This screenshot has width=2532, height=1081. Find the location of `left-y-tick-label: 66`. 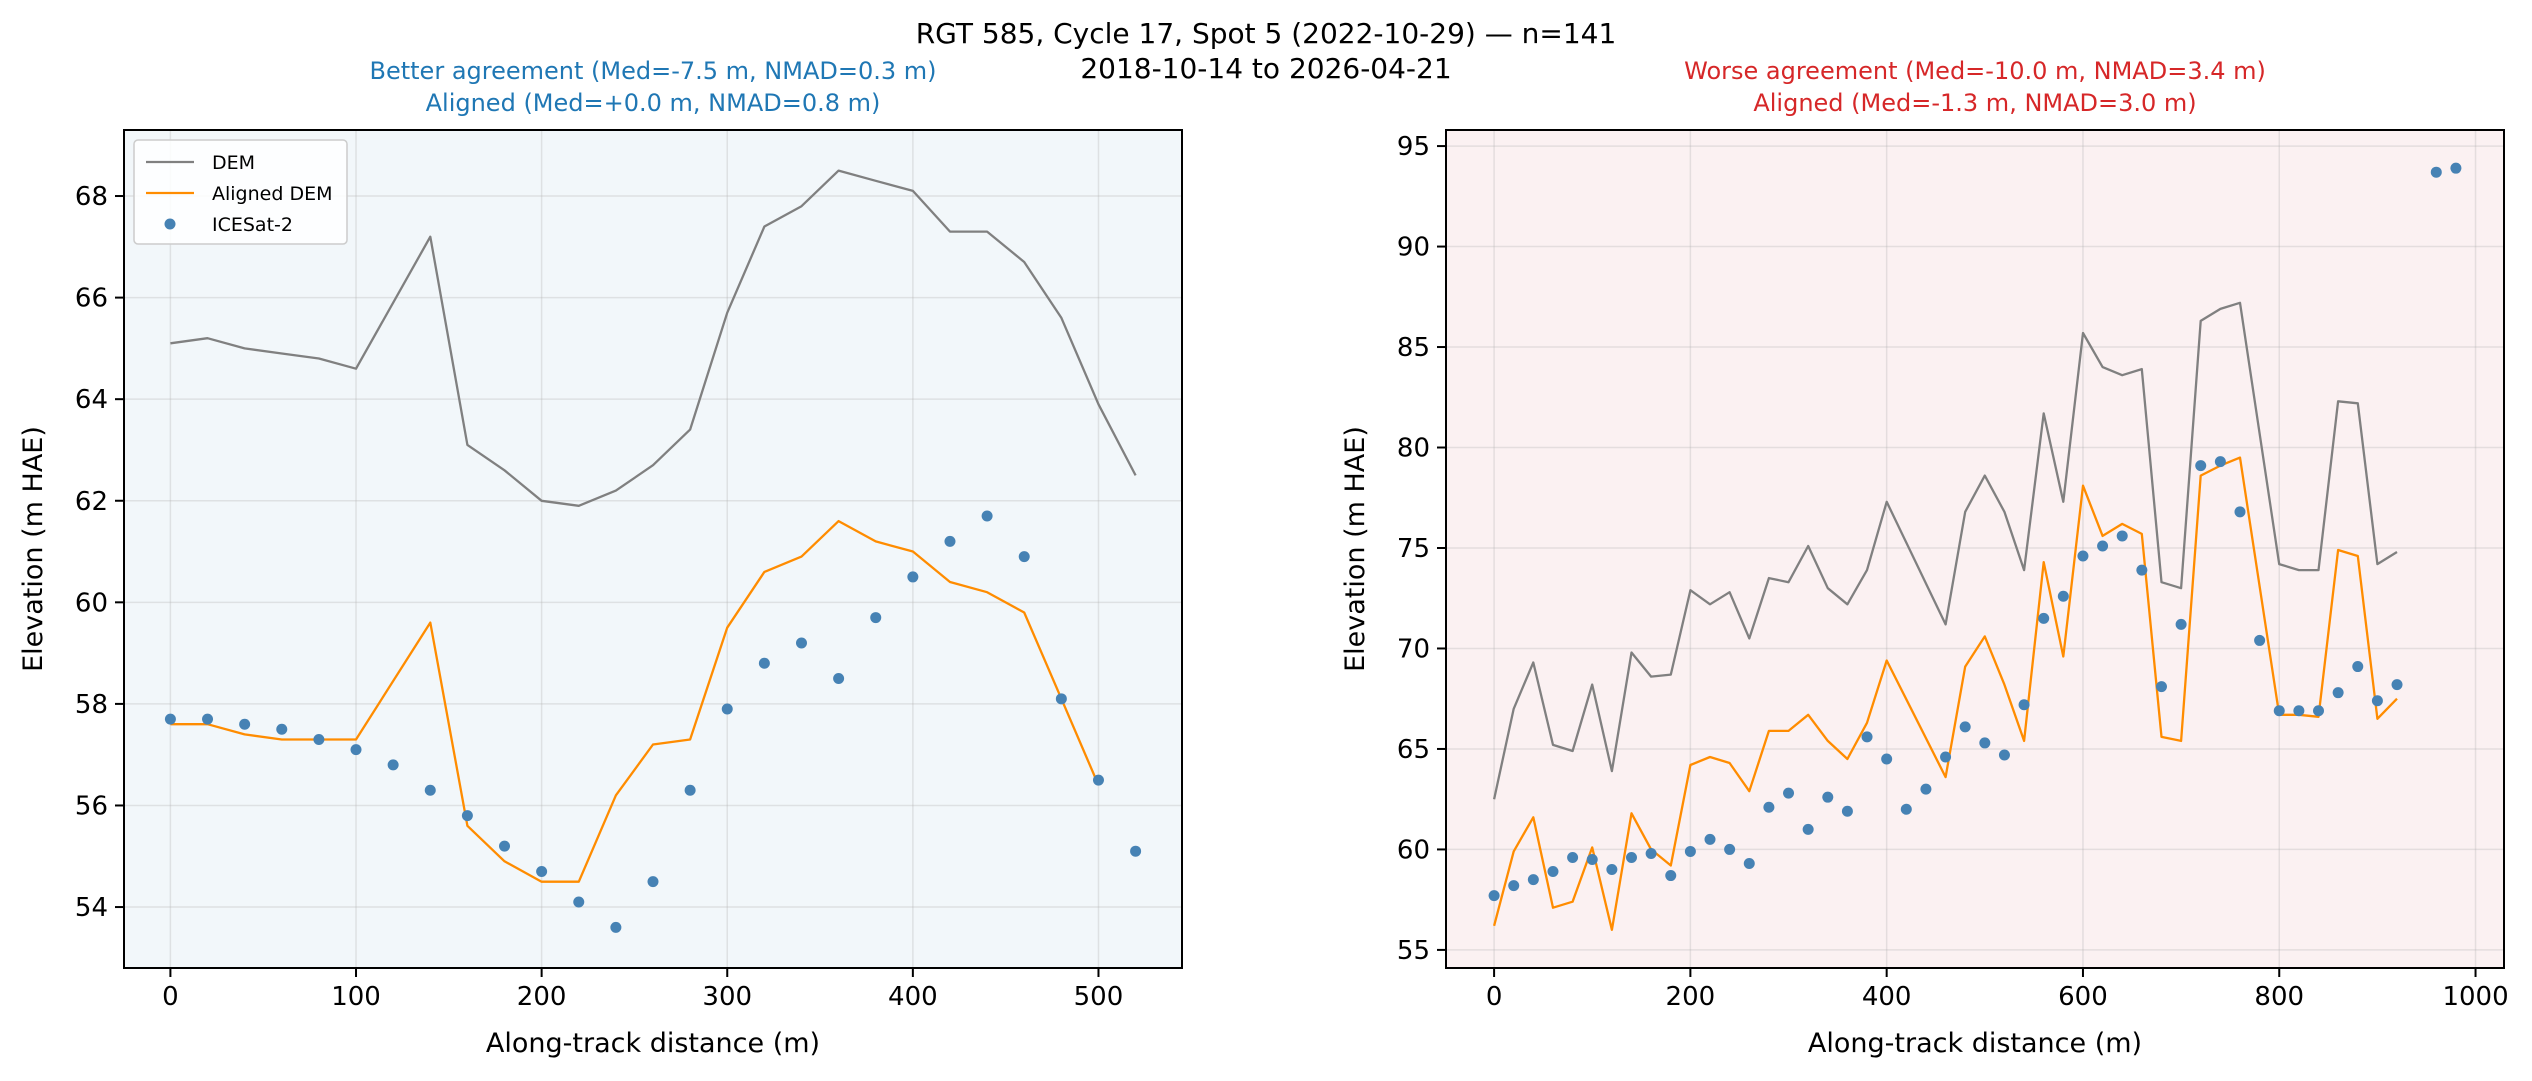

left-y-tick-label: 66 is located at coordinates (91, 299).